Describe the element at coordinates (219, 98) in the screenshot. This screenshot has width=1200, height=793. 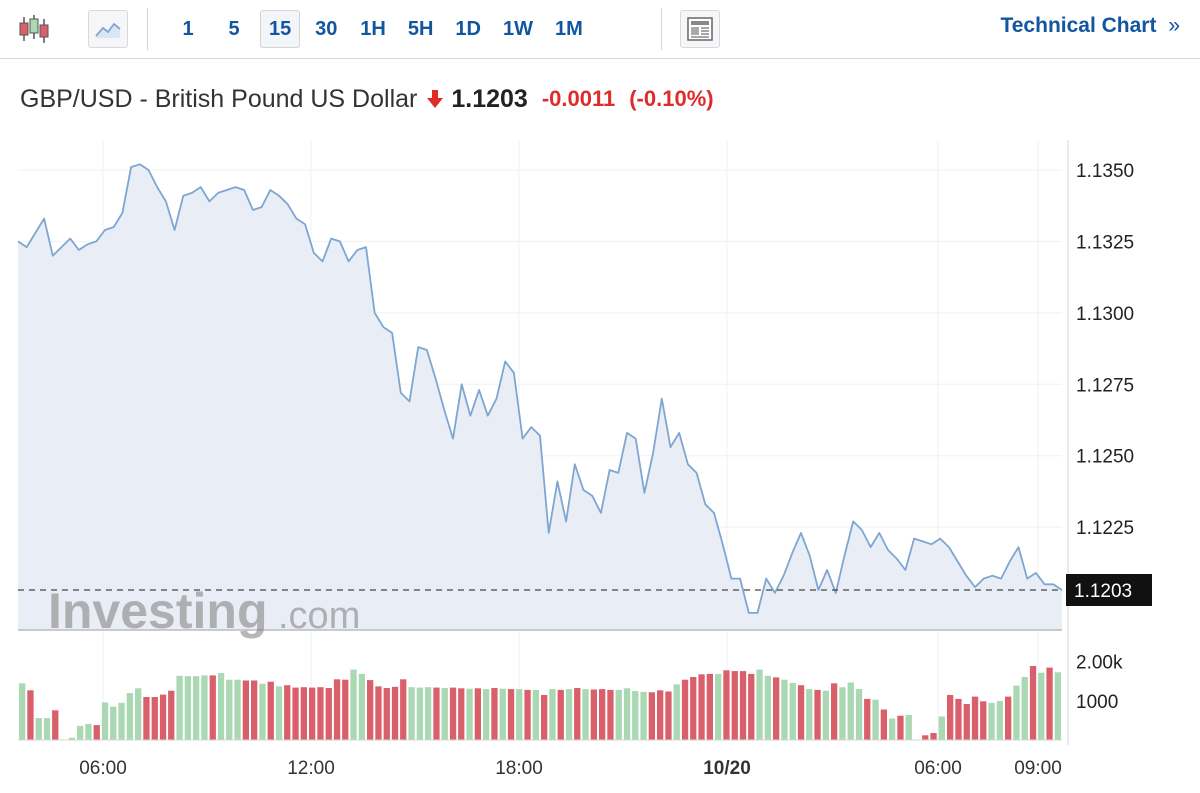
I see `instrument-name: GBP/USD - British Pound US Dollar` at that location.